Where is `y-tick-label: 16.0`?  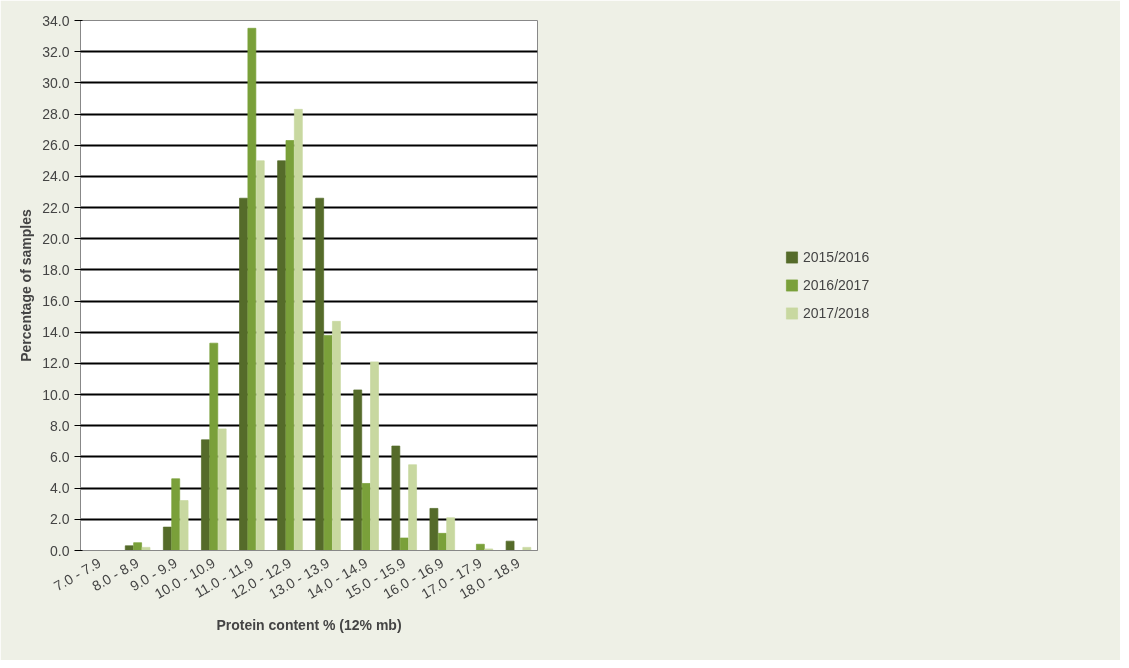
y-tick-label: 16.0 is located at coordinates (56, 301).